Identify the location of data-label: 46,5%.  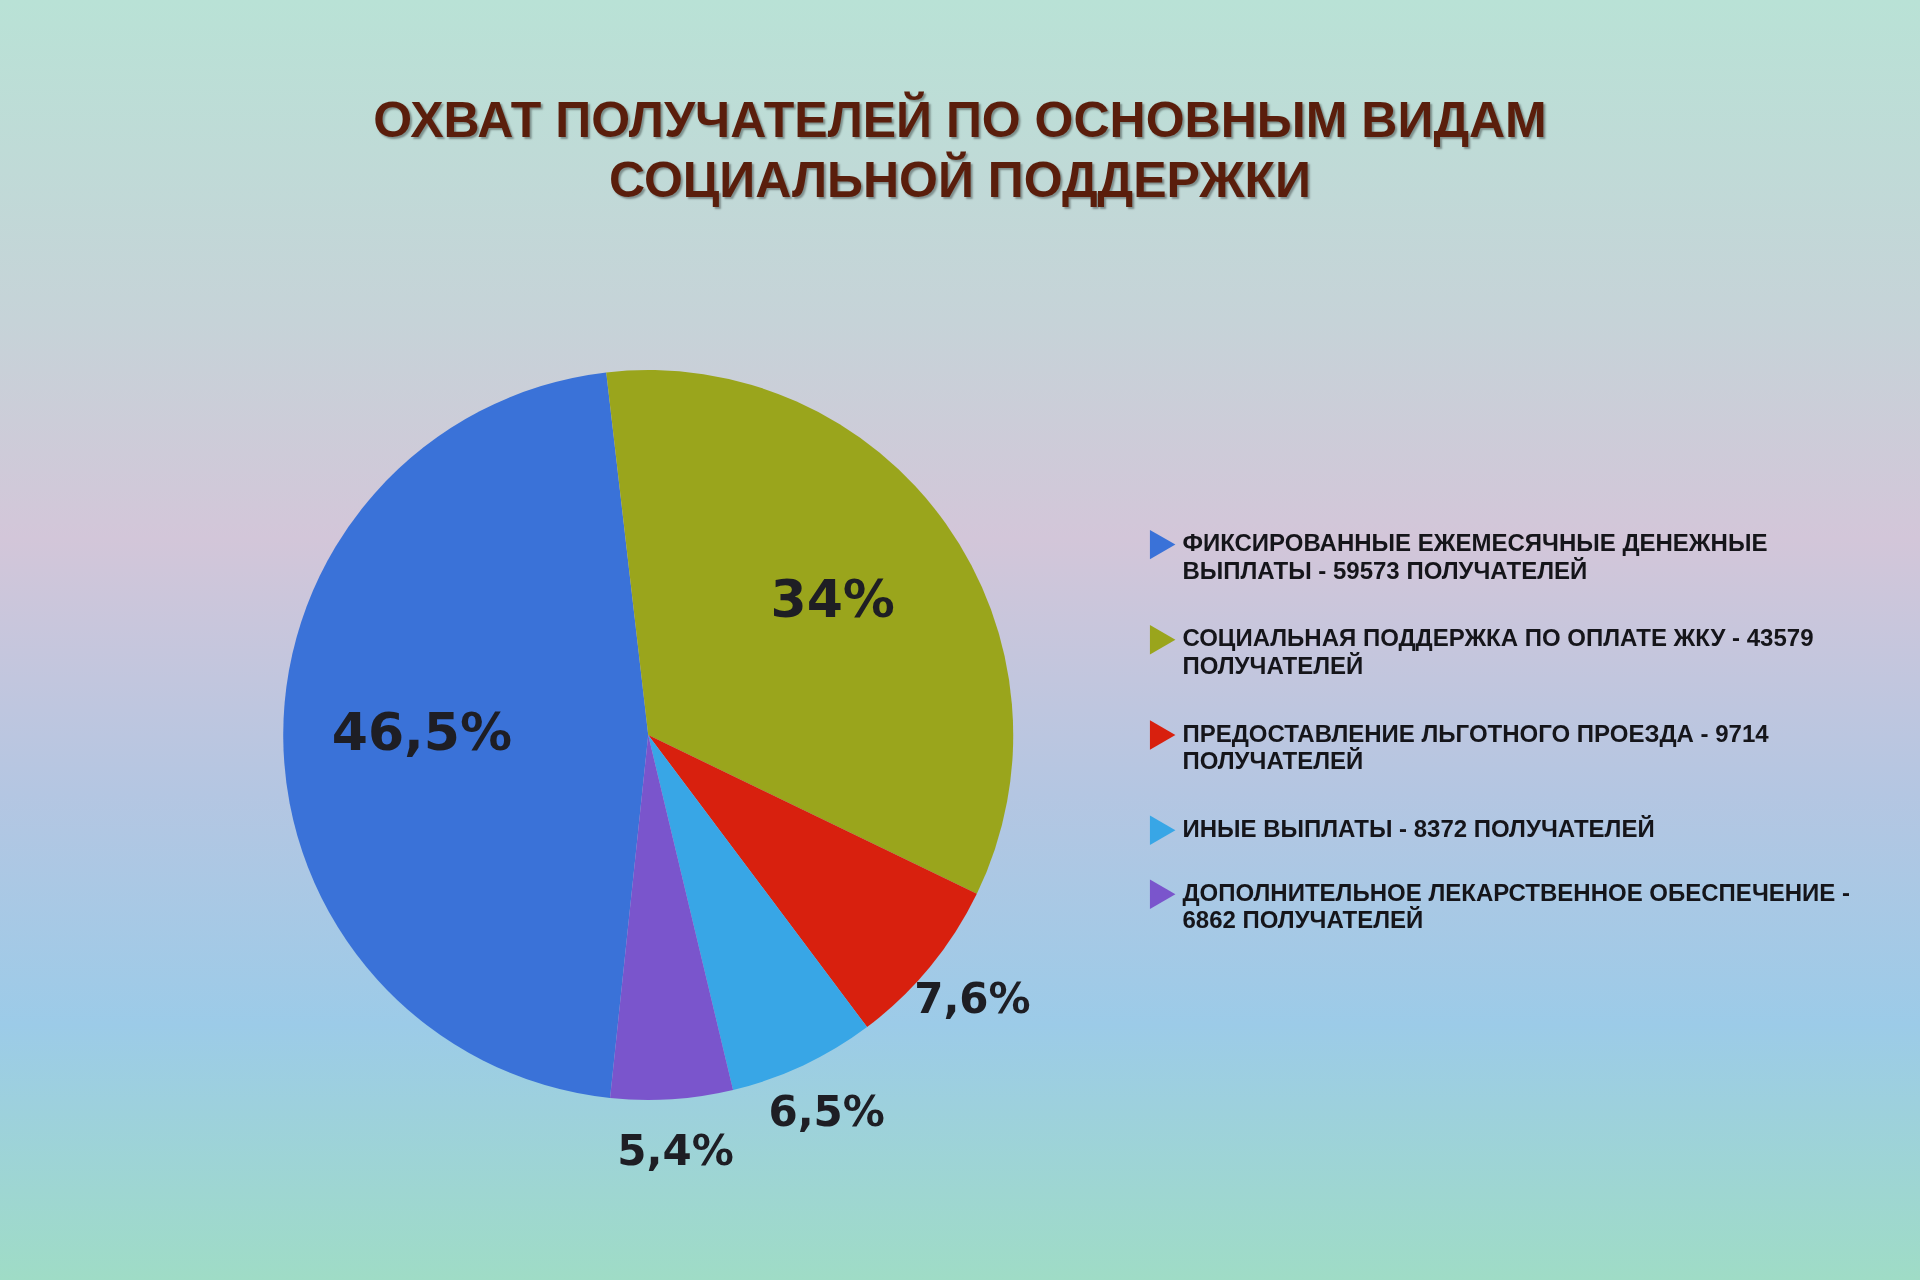
(422, 731).